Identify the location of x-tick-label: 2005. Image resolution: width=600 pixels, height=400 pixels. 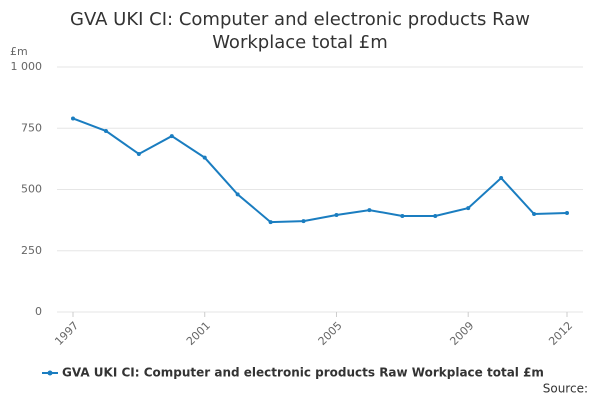
(330, 333).